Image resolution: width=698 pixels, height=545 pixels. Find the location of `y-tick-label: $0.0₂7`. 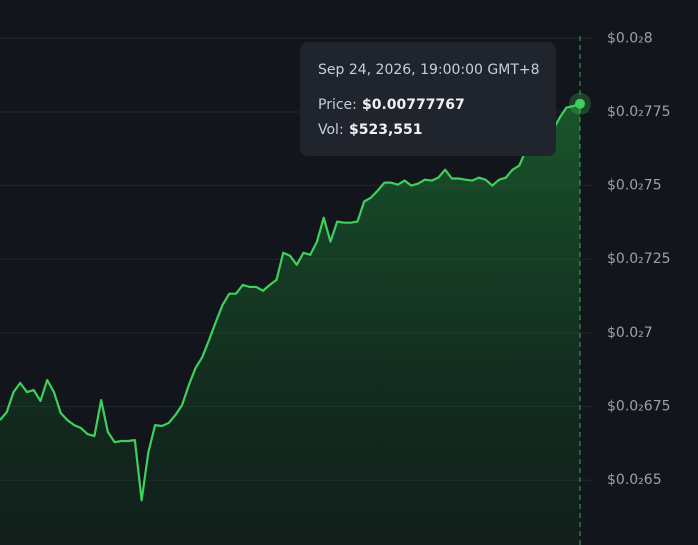

y-tick-label: $0.0₂7 is located at coordinates (630, 333).